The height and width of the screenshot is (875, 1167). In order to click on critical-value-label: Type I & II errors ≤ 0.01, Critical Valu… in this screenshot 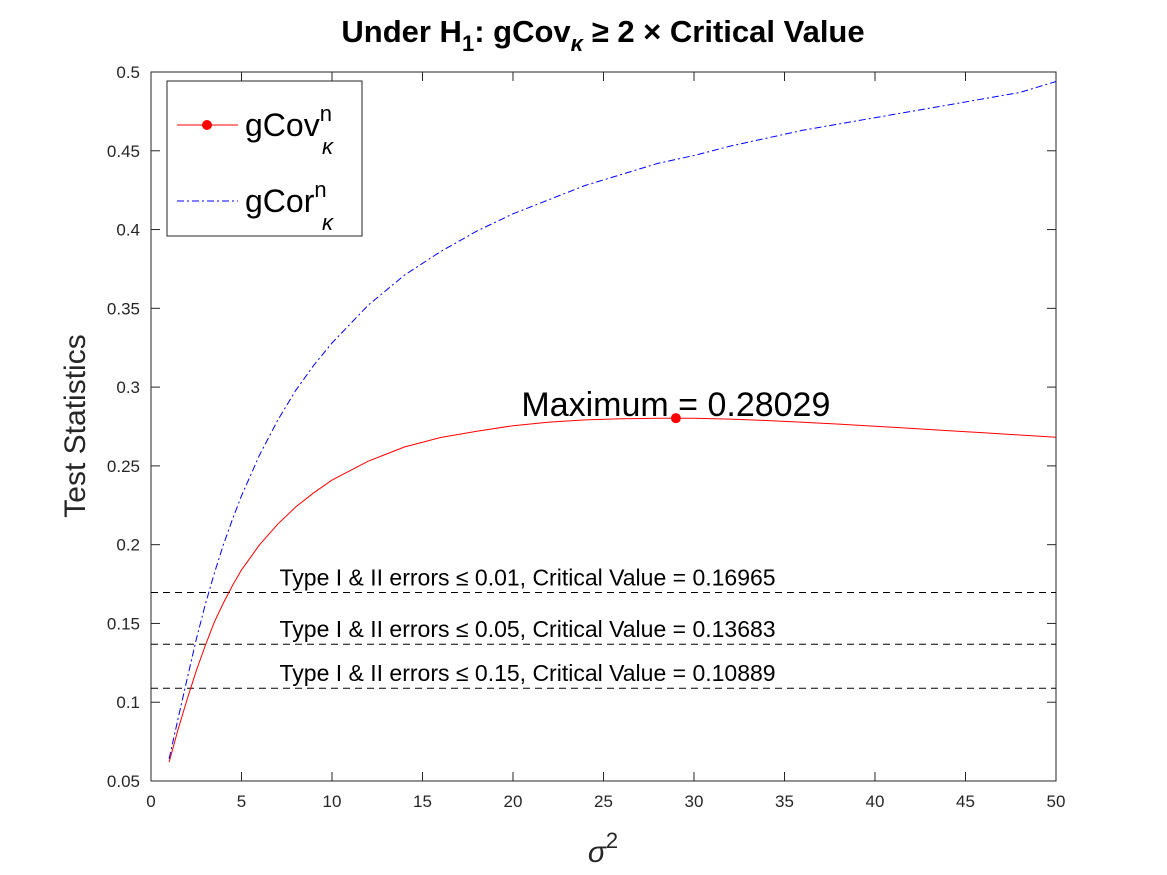, I will do `click(528, 577)`.